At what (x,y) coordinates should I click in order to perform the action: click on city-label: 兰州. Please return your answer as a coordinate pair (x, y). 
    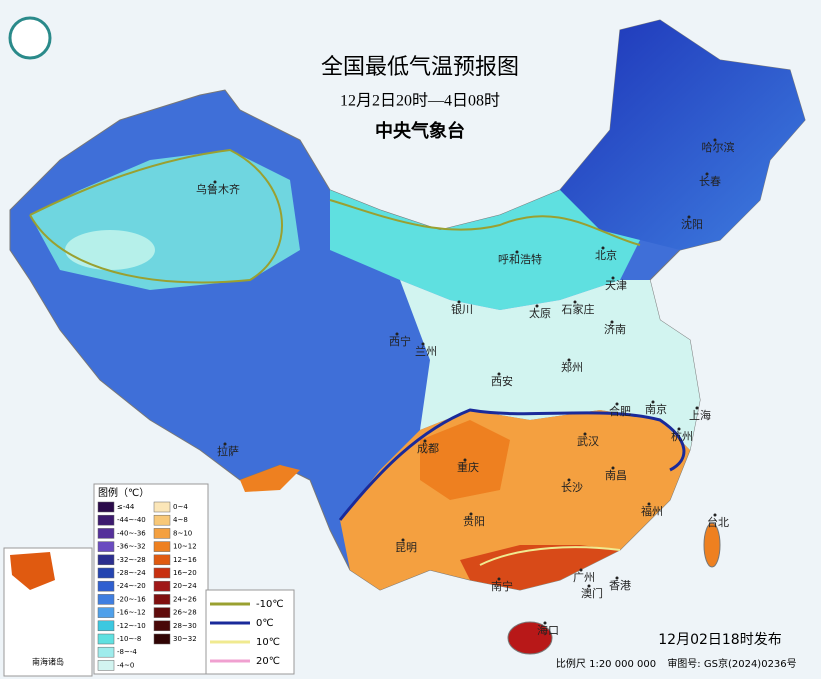
    Looking at the image, I should click on (426, 351).